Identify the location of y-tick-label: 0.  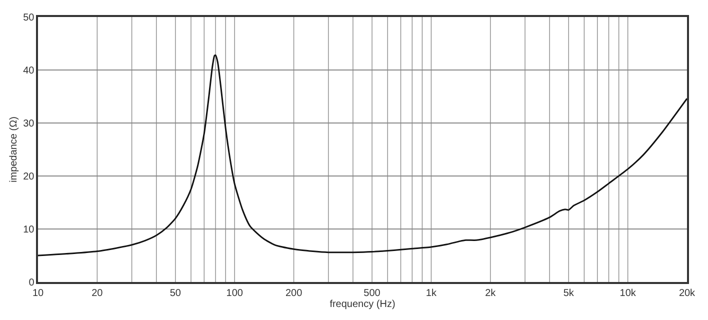
(31, 283).